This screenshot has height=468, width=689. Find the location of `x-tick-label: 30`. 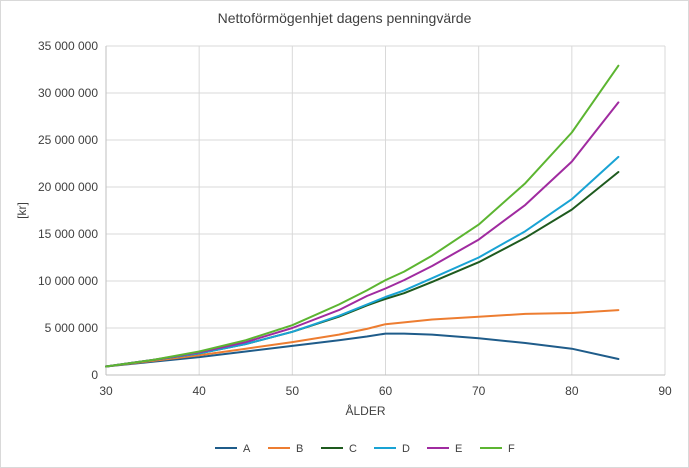

x-tick-label: 30 is located at coordinates (106, 391).